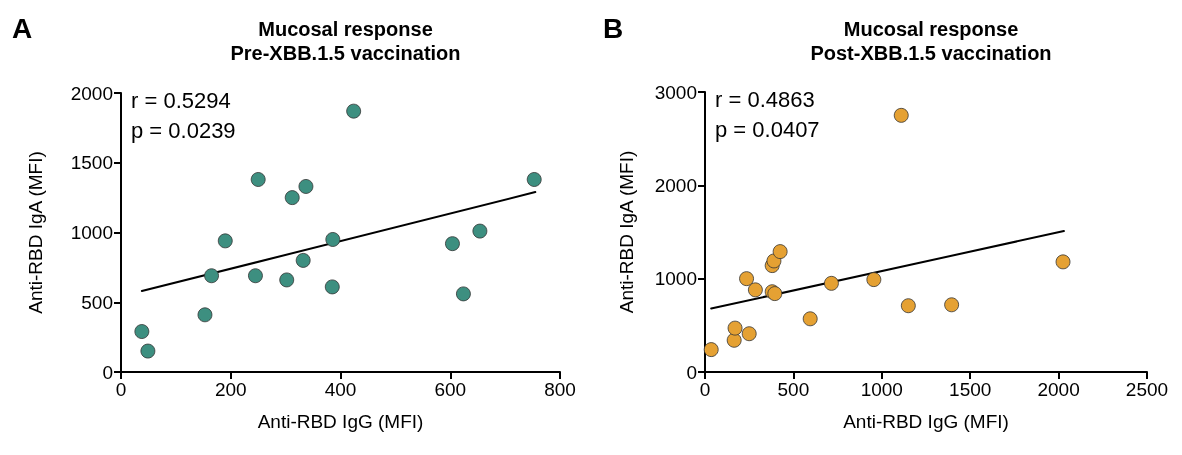 This screenshot has height=455, width=1182. I want to click on x-tick-label: 600, so click(450, 389).